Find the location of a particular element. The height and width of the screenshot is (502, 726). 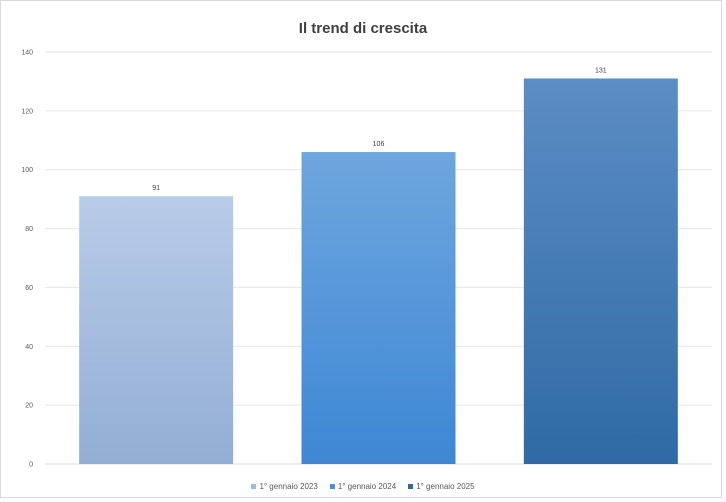

y-tick-label: 120 is located at coordinates (27, 111).